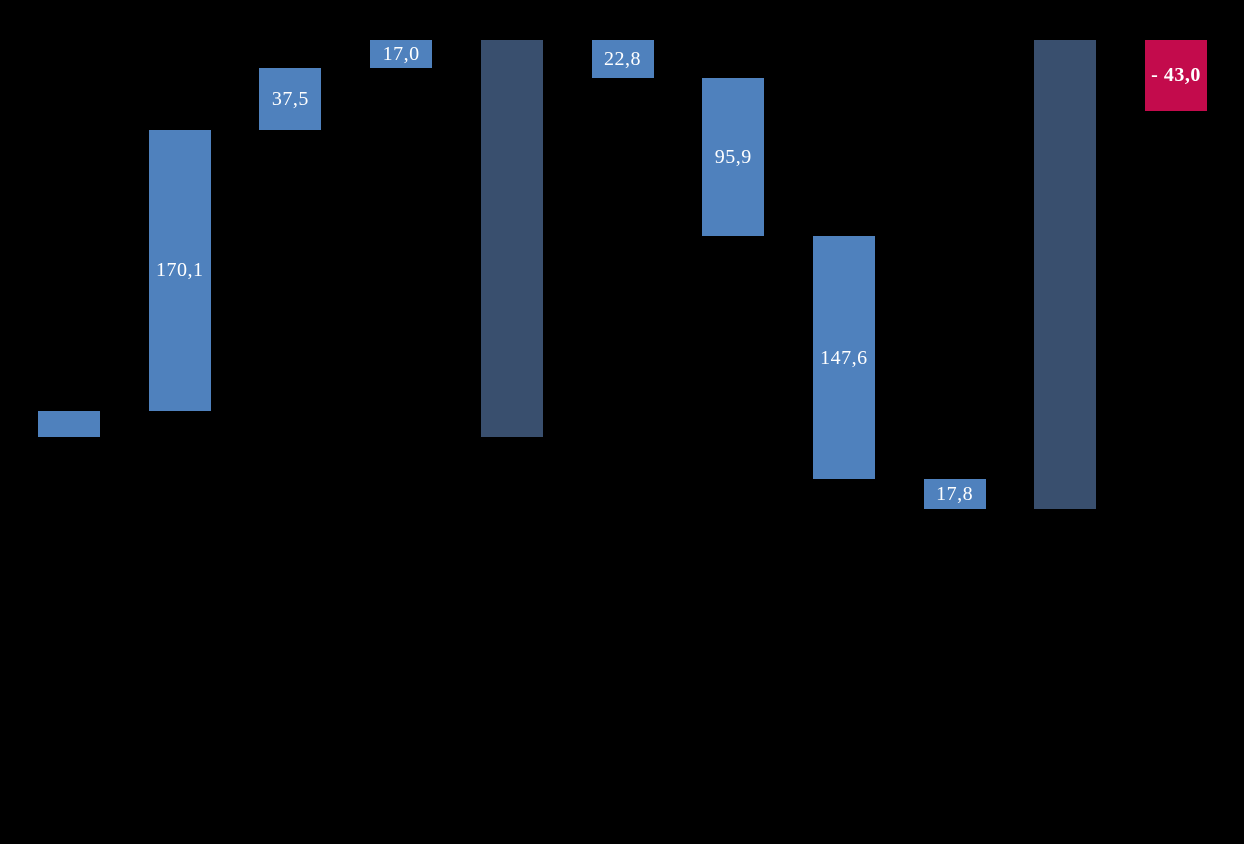 This screenshot has height=844, width=1244. I want to click on bar-segment-3: 37,5, so click(290, 99).